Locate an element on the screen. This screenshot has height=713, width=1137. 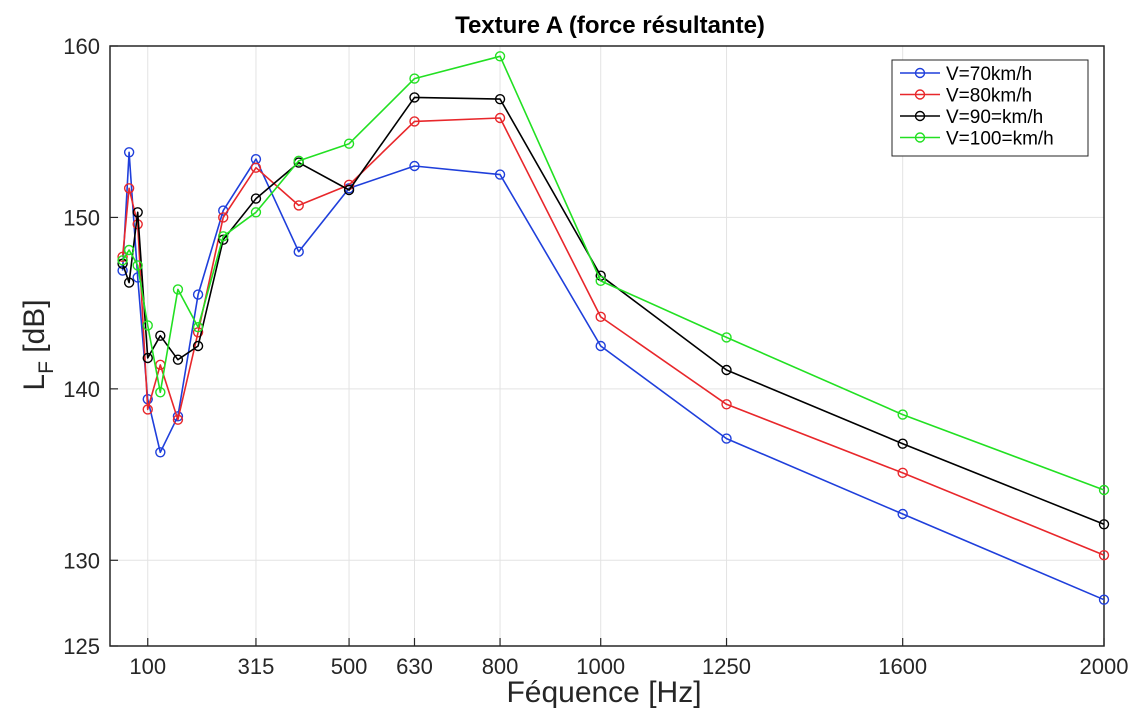
x-tick-label: 315 is located at coordinates (256, 666).